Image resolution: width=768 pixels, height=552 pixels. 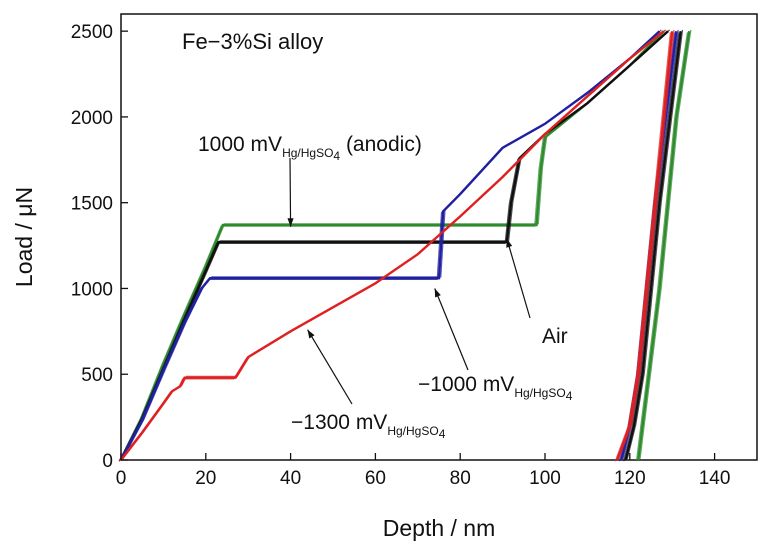 What do you see at coordinates (107, 461) in the screenshot?
I see `y-tick-label: 0` at bounding box center [107, 461].